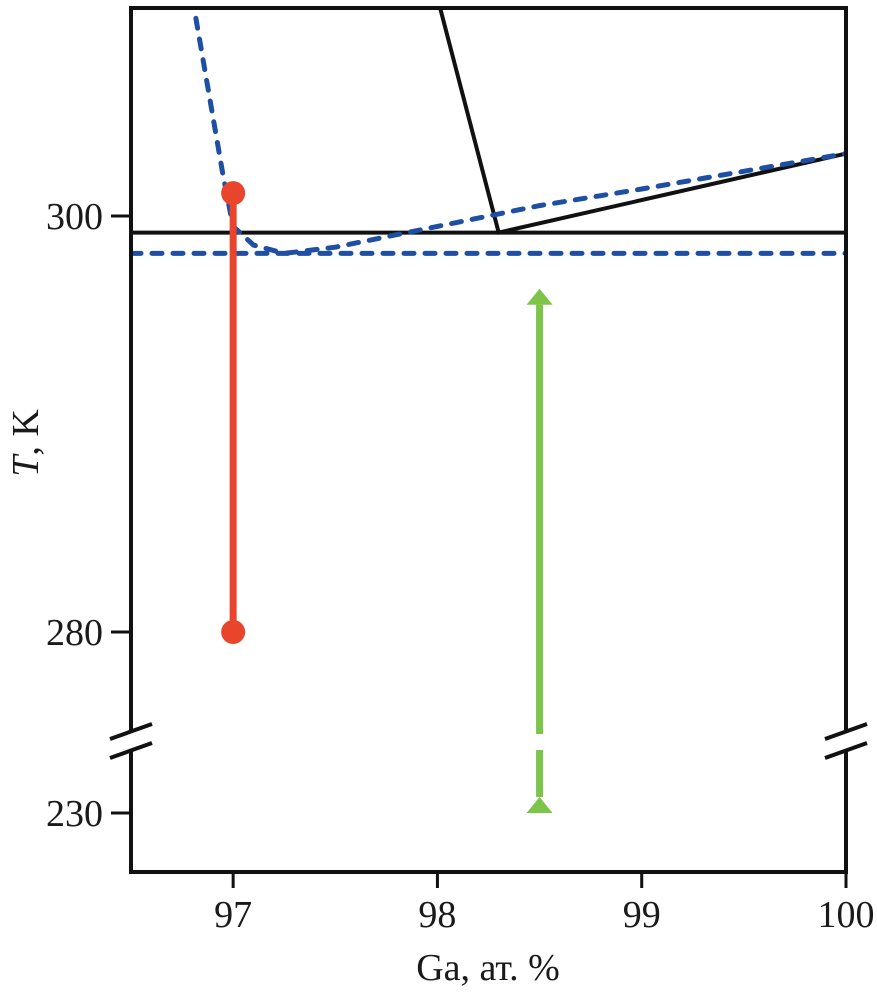 The height and width of the screenshot is (999, 877). Describe the element at coordinates (74, 217) in the screenshot. I see `y-tick-label-300: 300` at that location.